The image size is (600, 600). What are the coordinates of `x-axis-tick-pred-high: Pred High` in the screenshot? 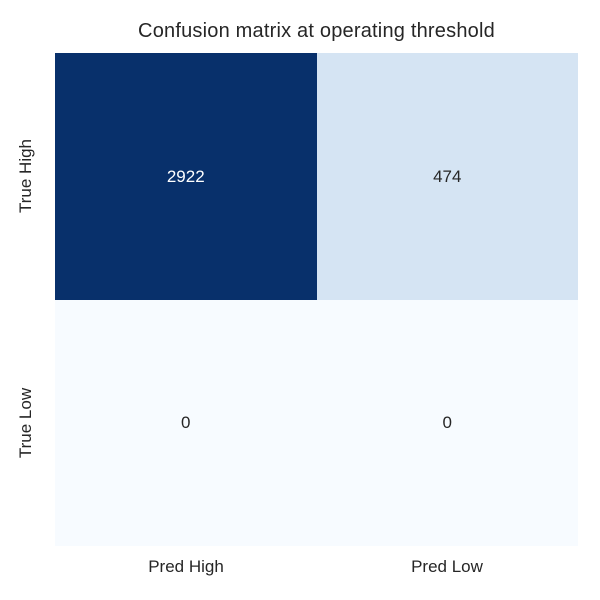 It's located at (186, 566).